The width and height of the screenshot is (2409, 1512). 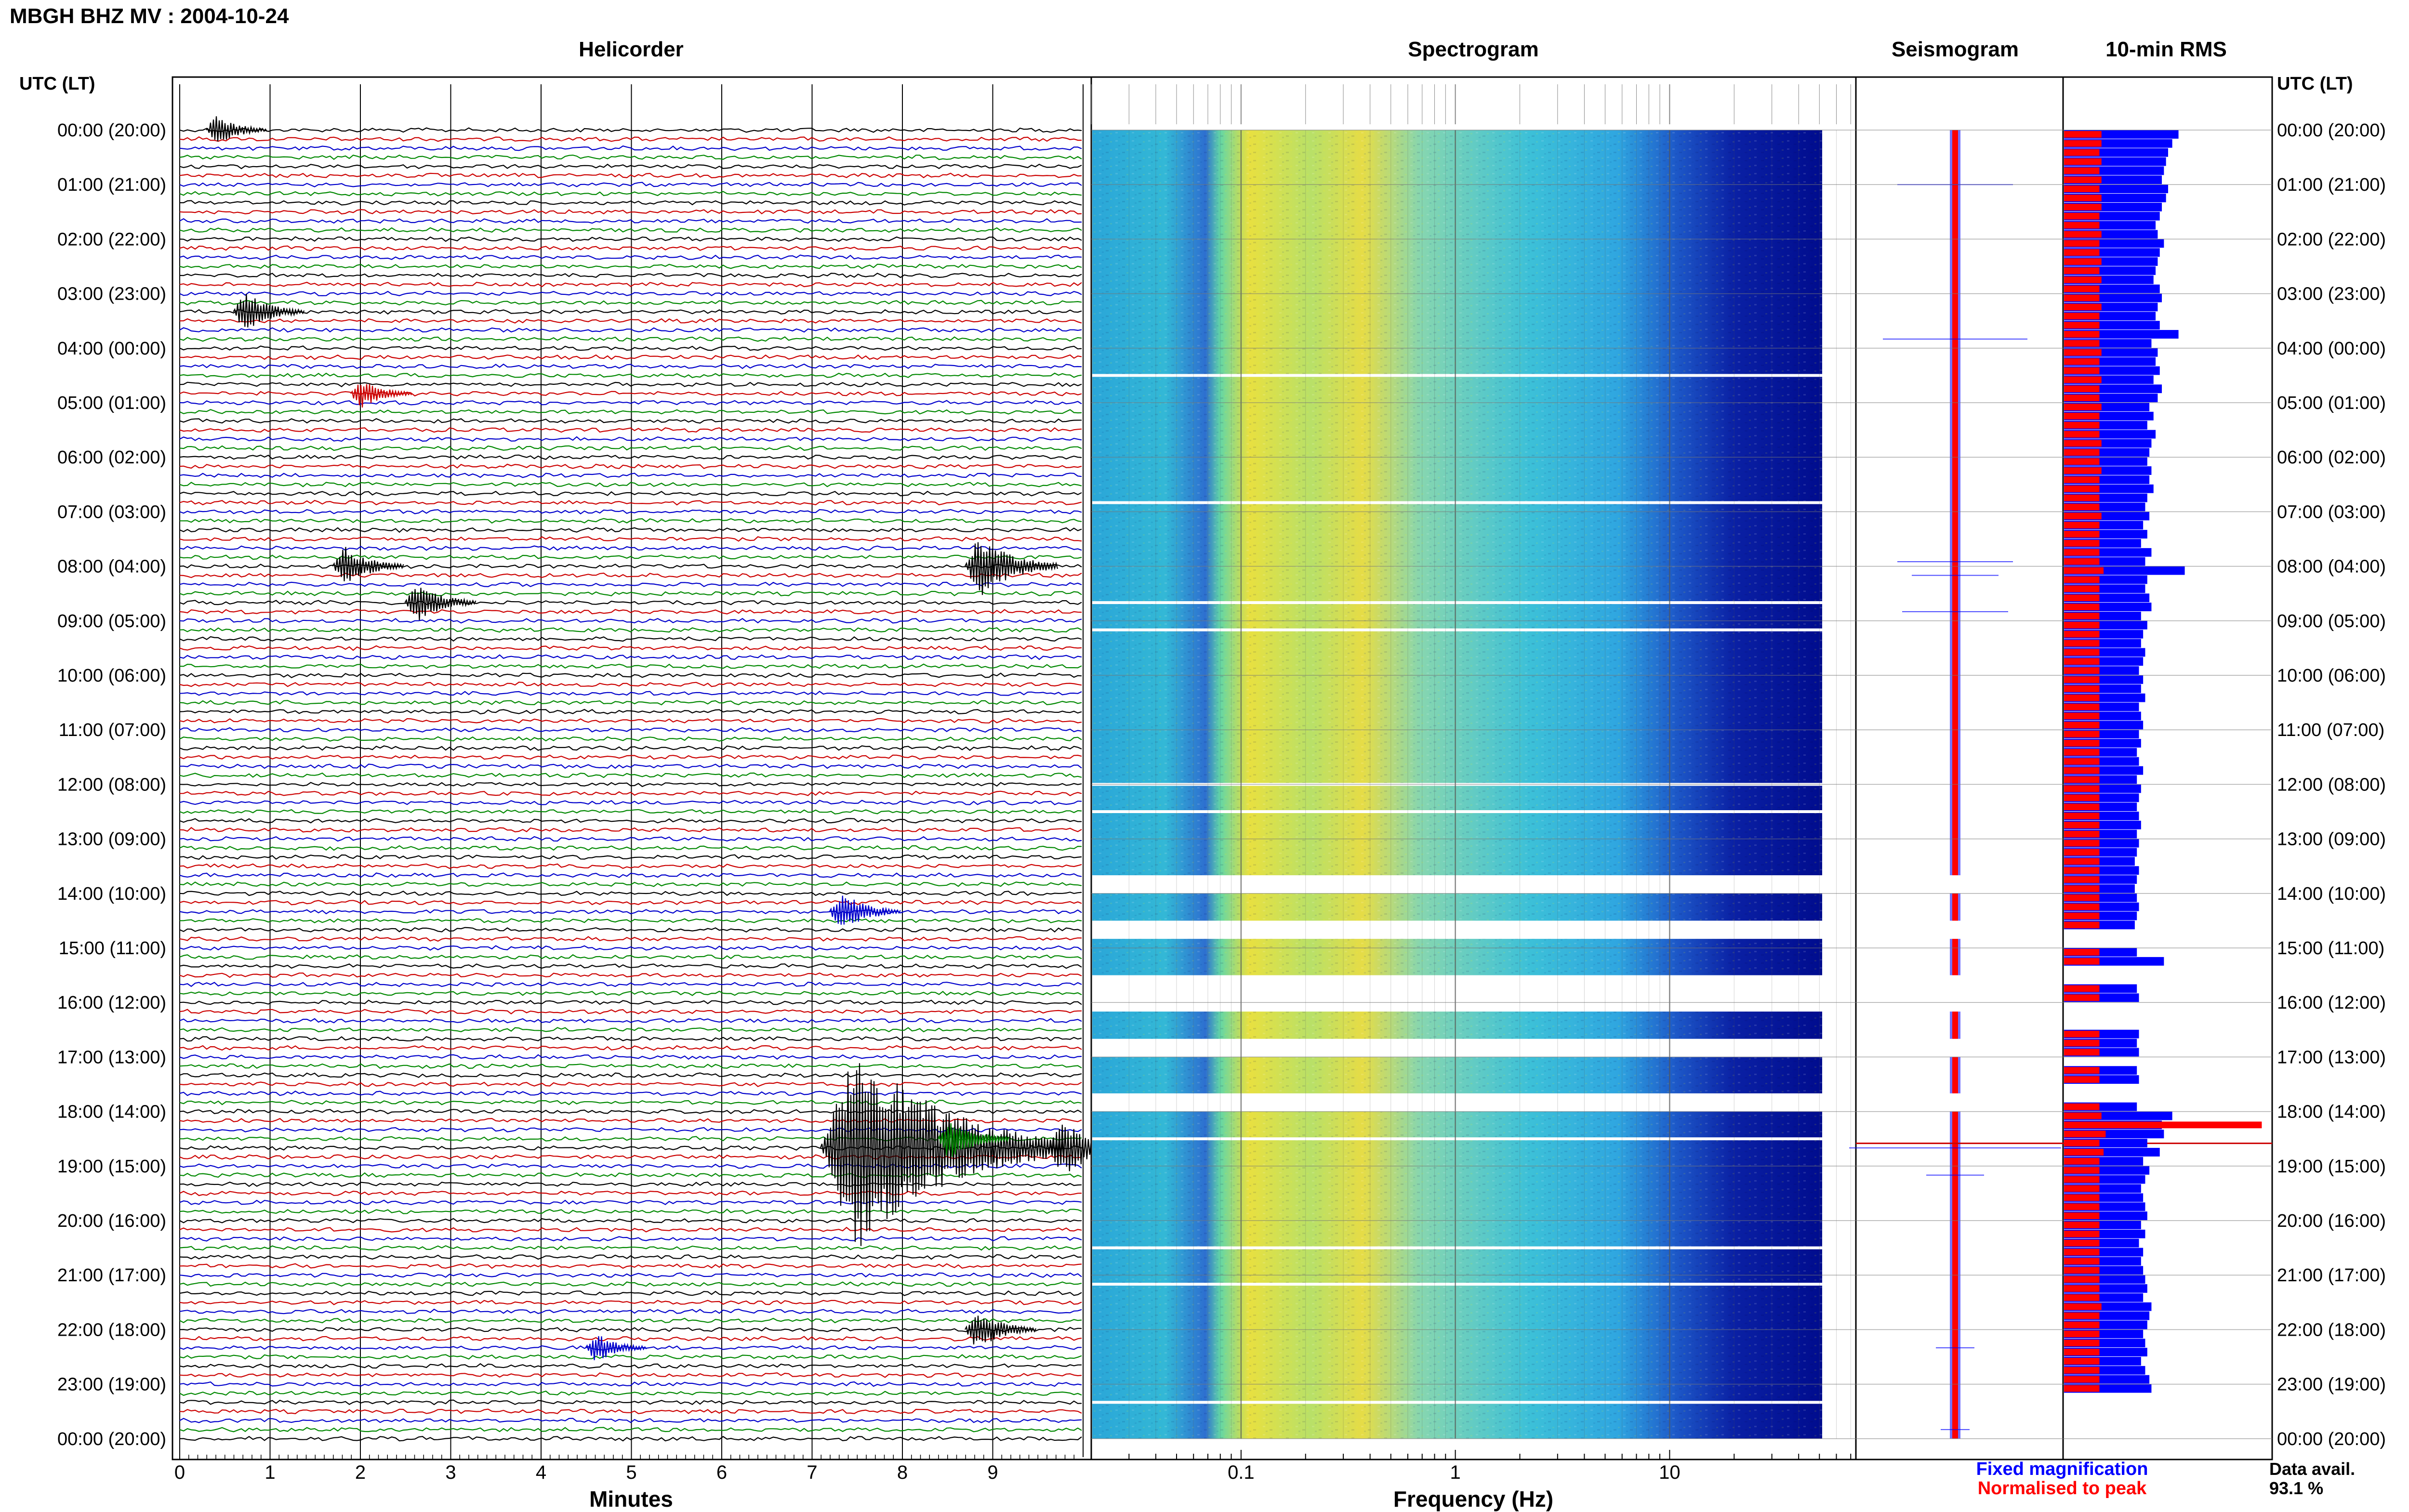 What do you see at coordinates (2331, 403) in the screenshot?
I see `time-label-right: 05:00 (01:00)` at bounding box center [2331, 403].